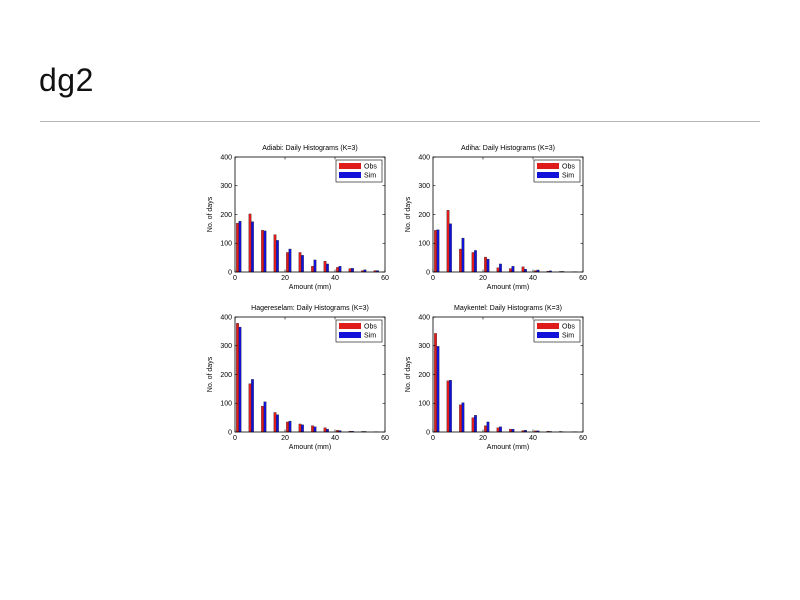 The height and width of the screenshot is (600, 800). I want to click on slide-title: dg2, so click(66, 80).